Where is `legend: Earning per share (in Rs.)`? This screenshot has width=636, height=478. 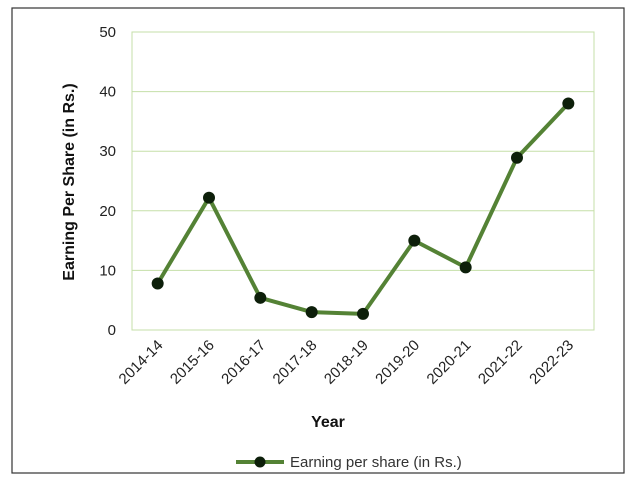
legend: Earning per share (in Rs.) is located at coordinates (349, 462).